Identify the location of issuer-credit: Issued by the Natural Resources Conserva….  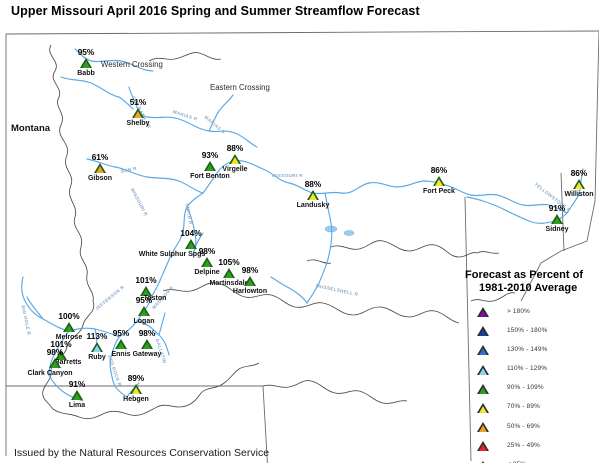
(142, 453).